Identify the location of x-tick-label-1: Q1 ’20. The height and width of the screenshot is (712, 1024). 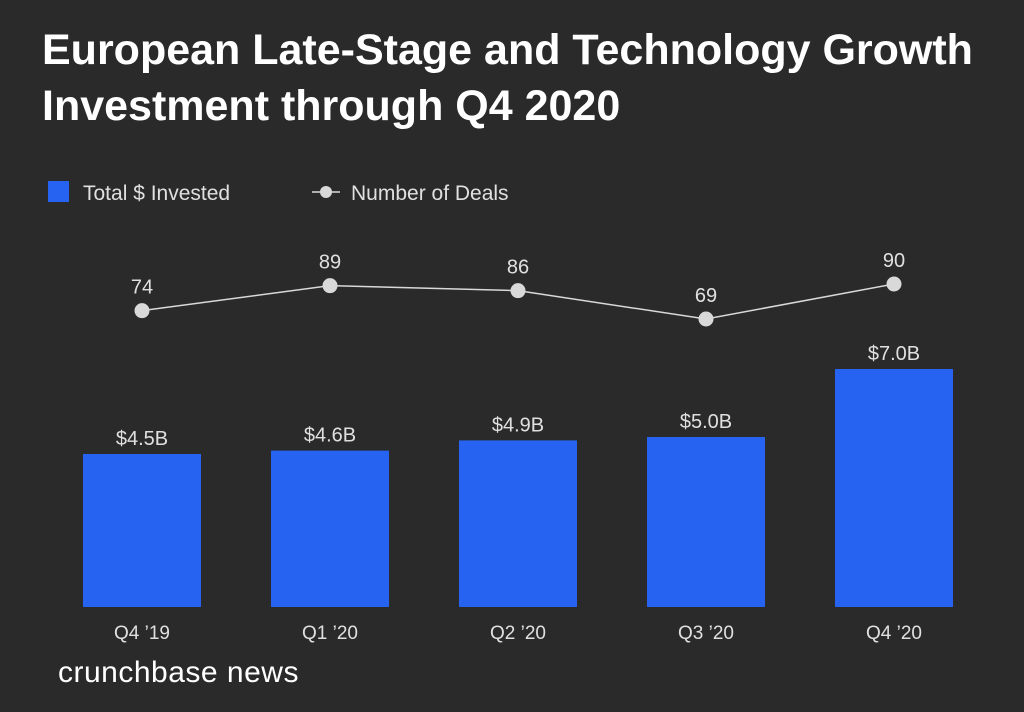
(330, 633).